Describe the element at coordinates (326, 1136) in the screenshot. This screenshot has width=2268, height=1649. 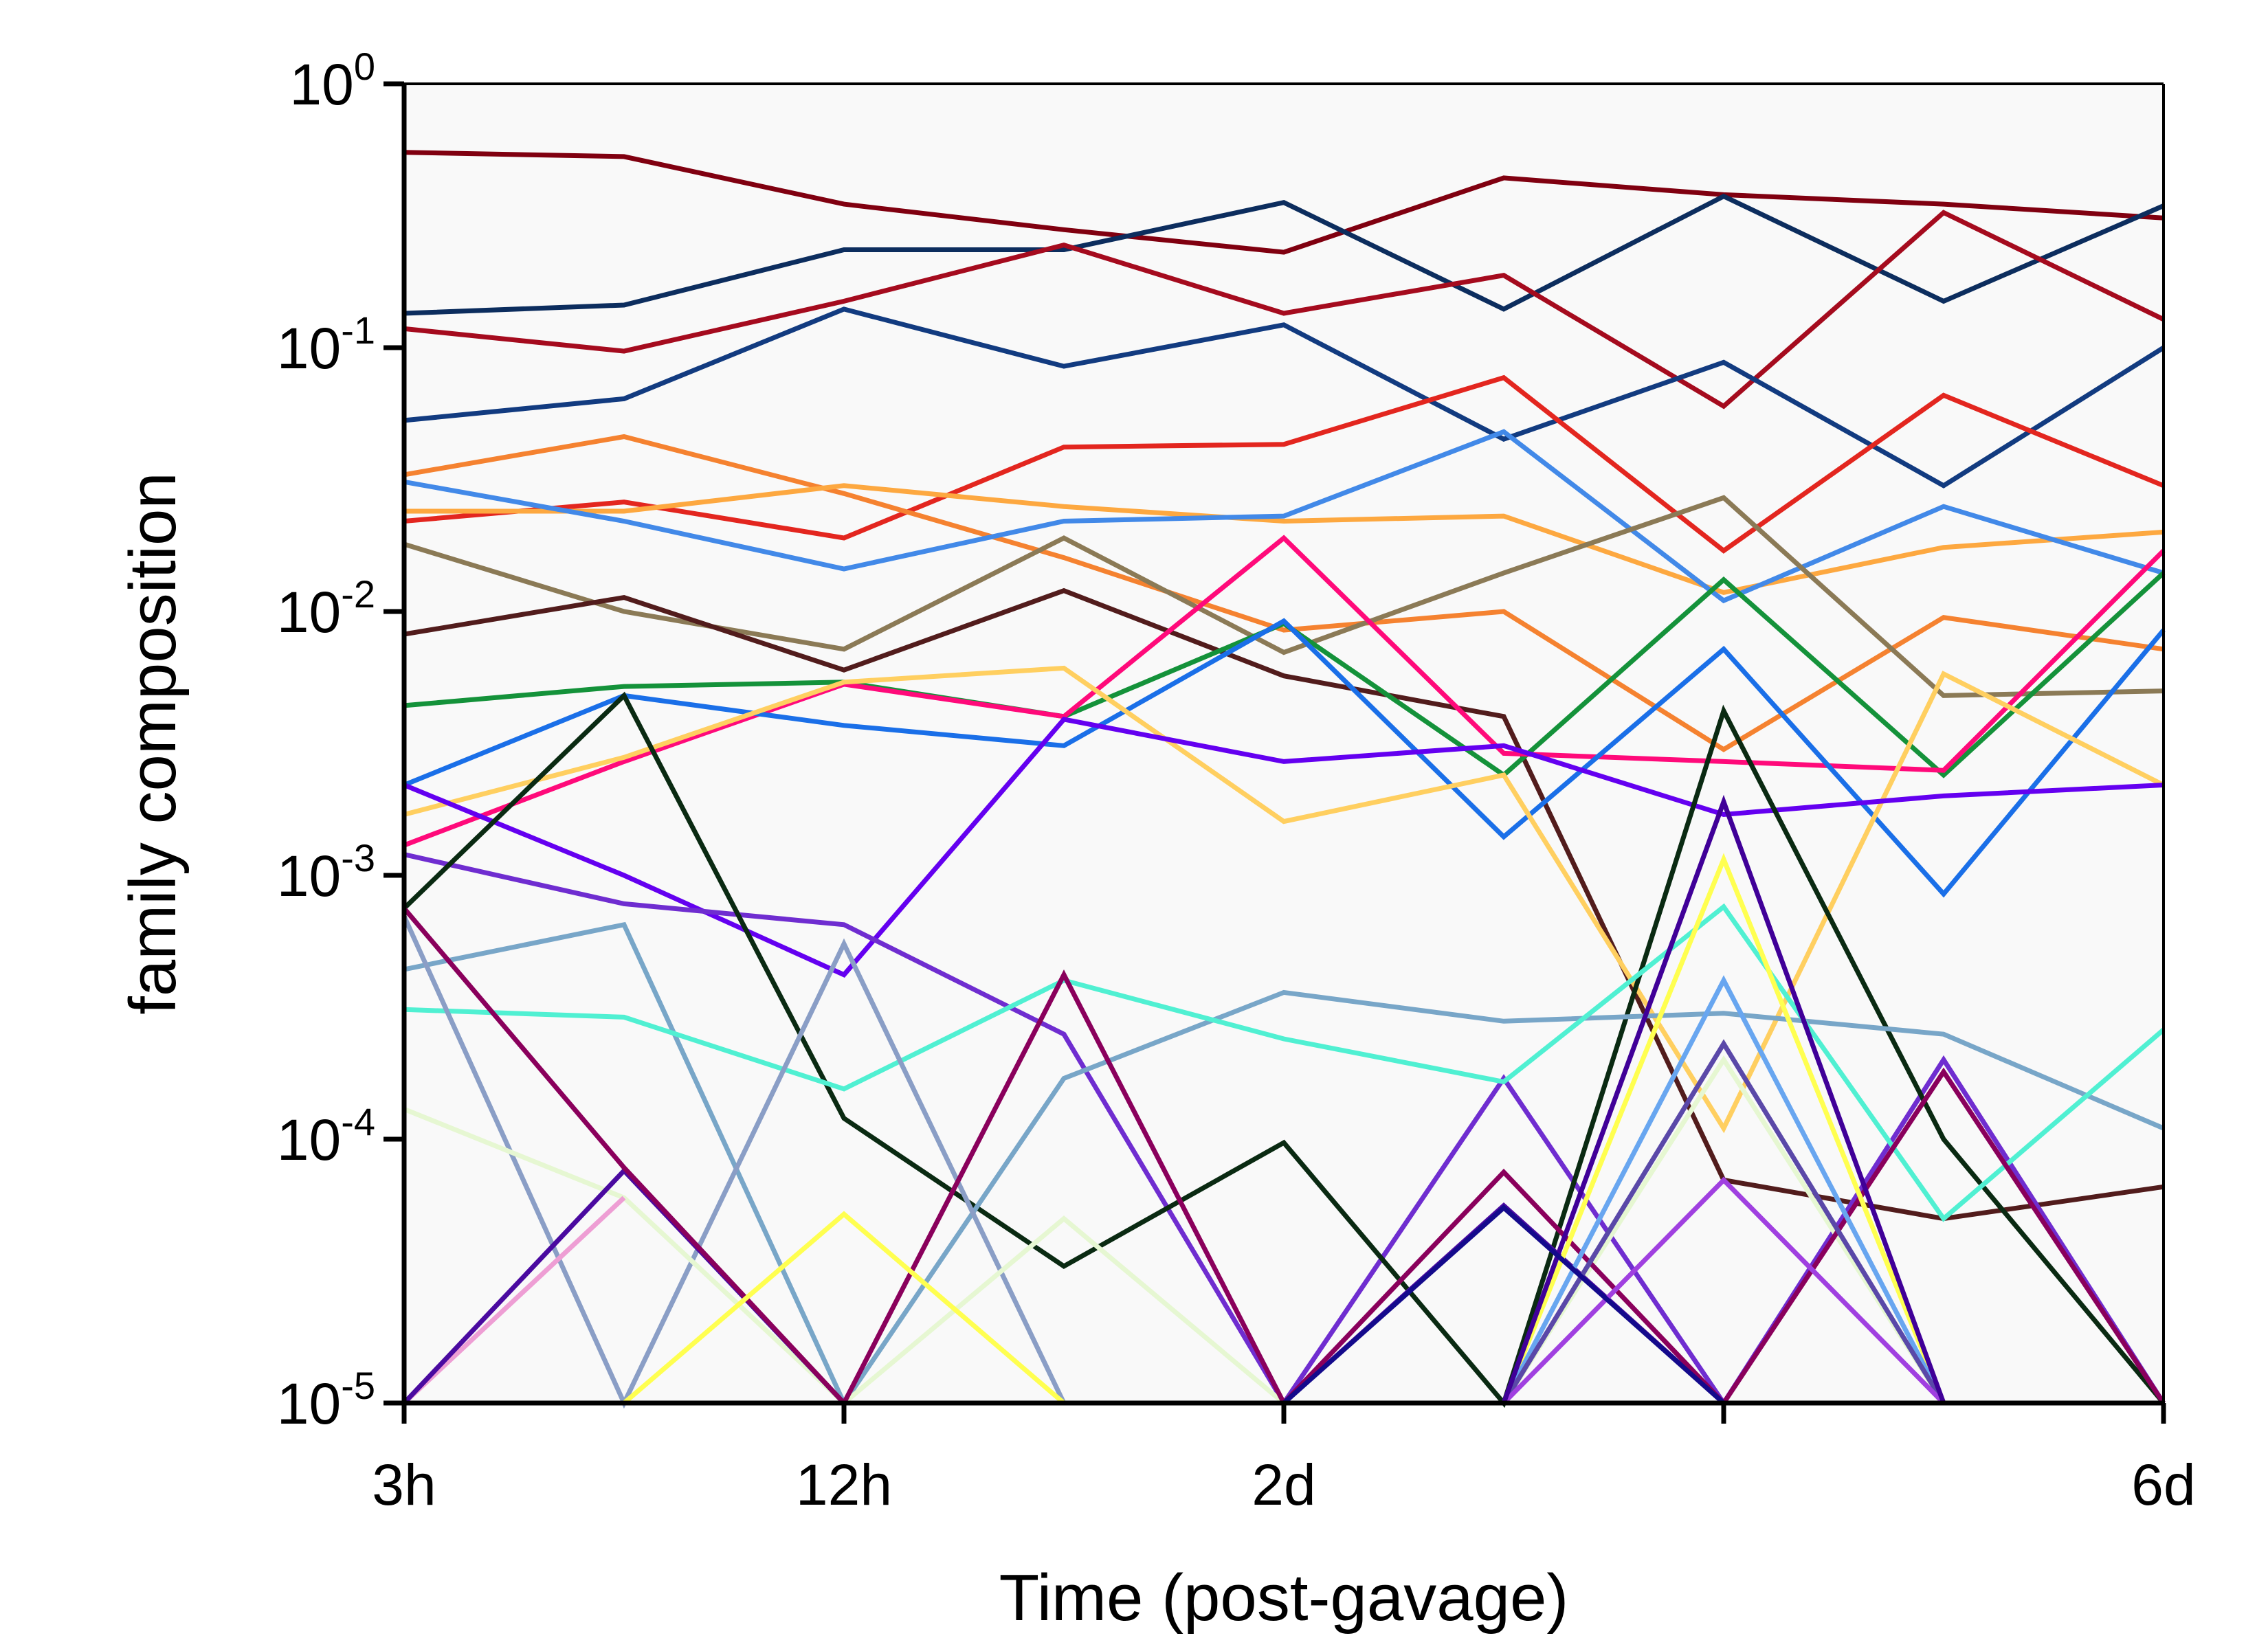
I see `y-tick-label: 10⁻⁴` at that location.